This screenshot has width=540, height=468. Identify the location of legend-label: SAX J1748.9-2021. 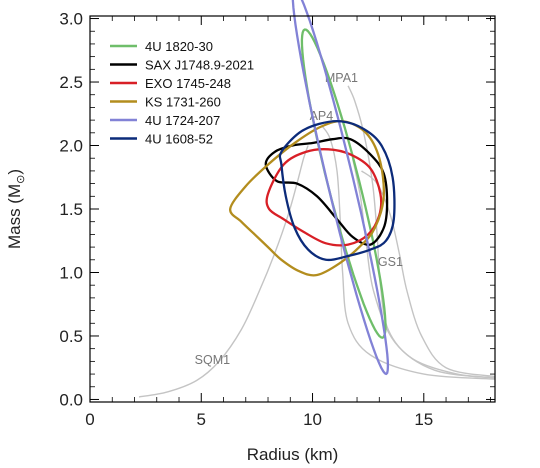
(199, 65).